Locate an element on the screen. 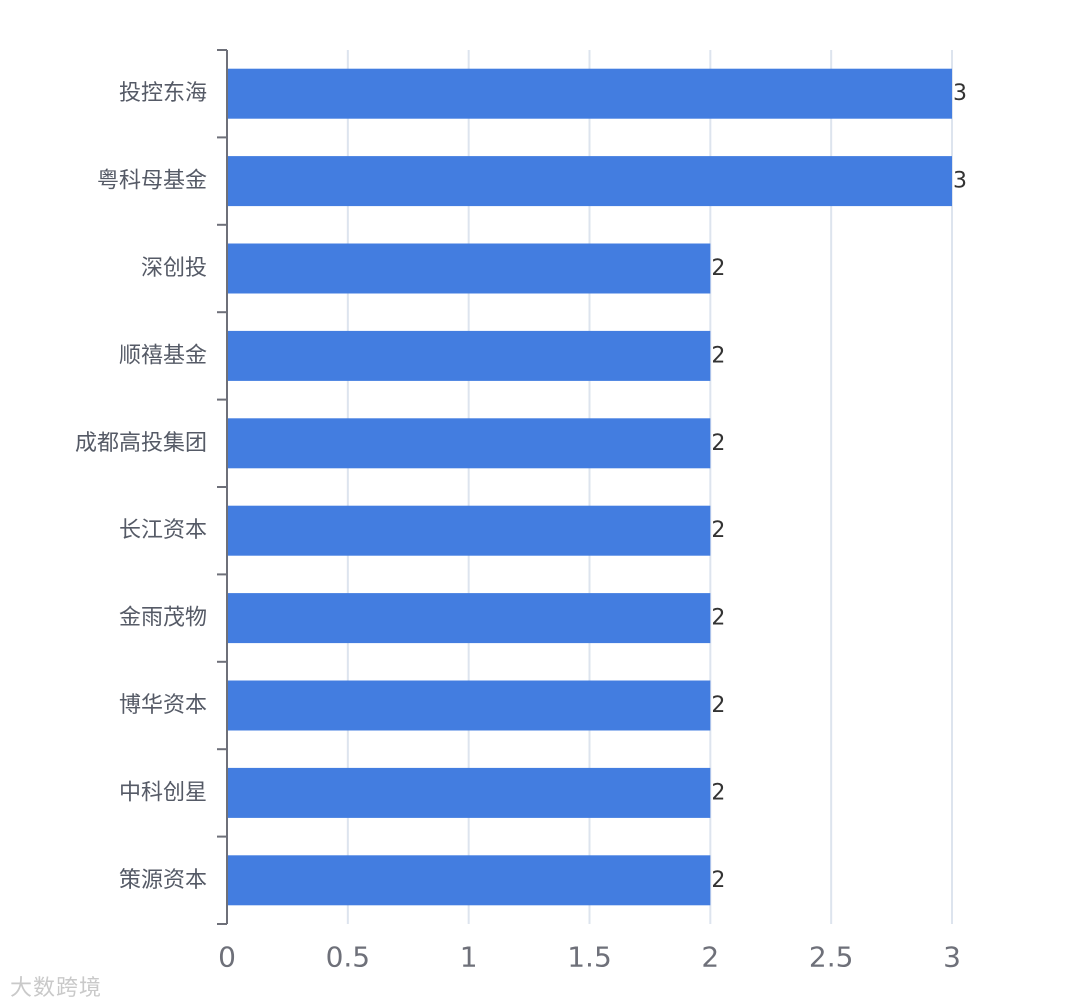  x-tick-label: 0 is located at coordinates (227, 957).